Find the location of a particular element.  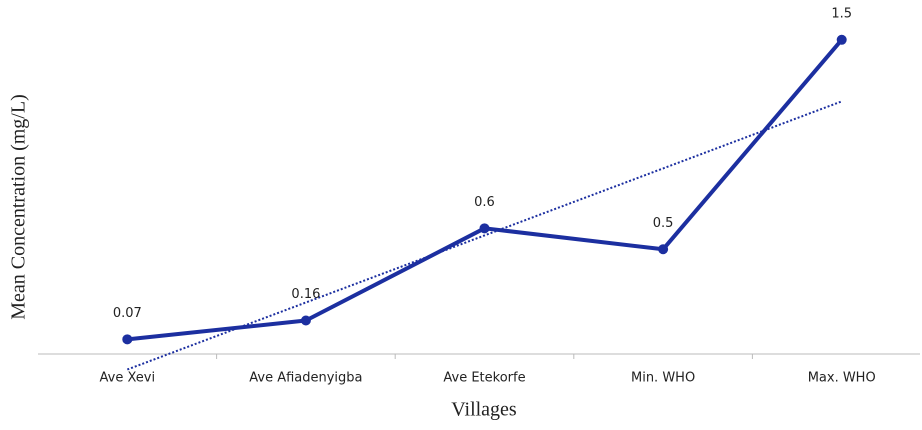

data-label: 0.07 is located at coordinates (127, 313).